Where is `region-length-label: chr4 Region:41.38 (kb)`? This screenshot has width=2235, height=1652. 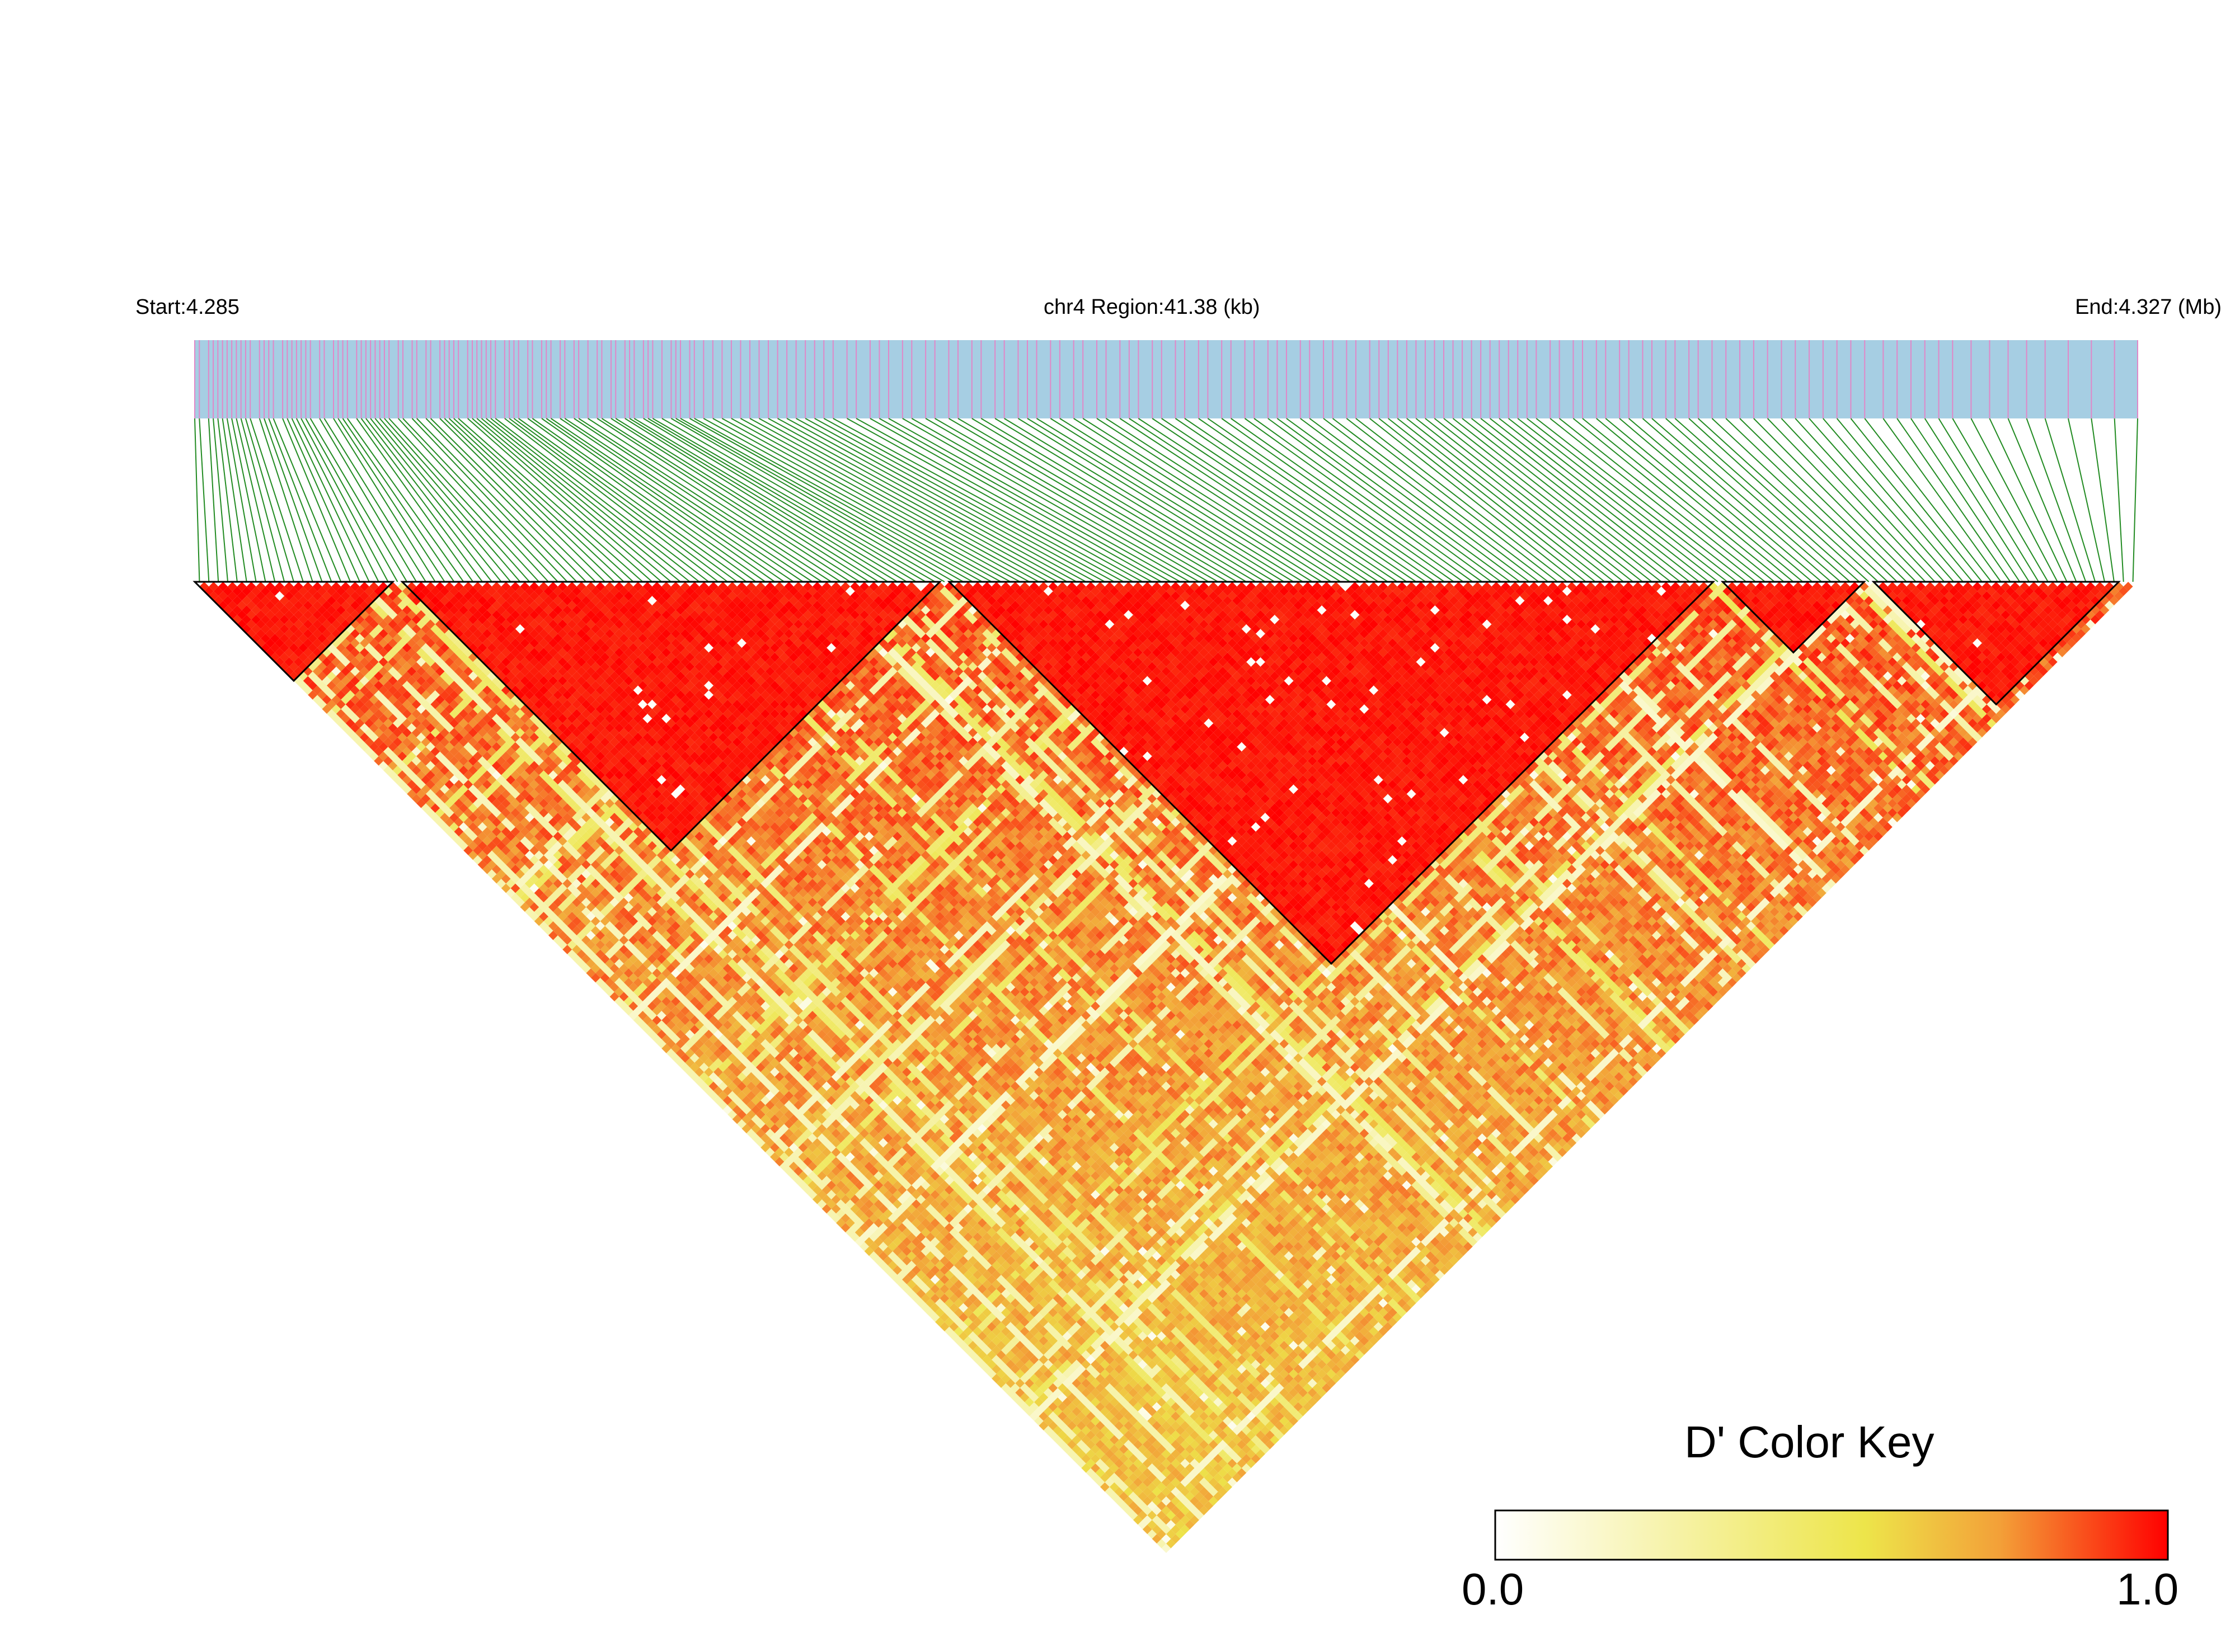
region-length-label: chr4 Region:41.38 (kb) is located at coordinates (1152, 307).